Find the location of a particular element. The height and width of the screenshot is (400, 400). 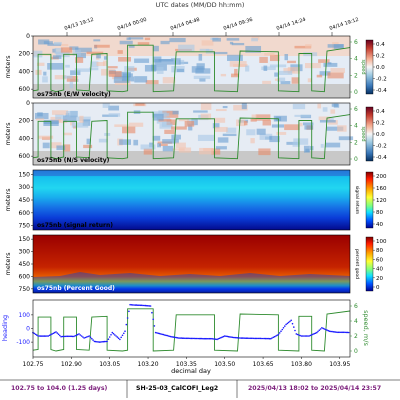

footer-cruise-label: SH-25-03_CalCOFI_Leg2 is located at coordinates (177, 388).